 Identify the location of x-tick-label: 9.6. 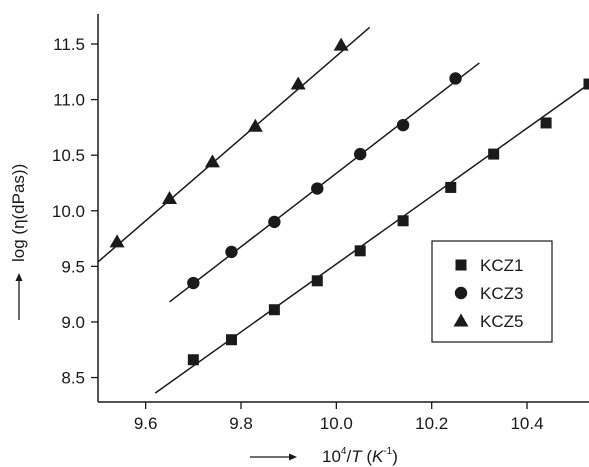
(146, 423).